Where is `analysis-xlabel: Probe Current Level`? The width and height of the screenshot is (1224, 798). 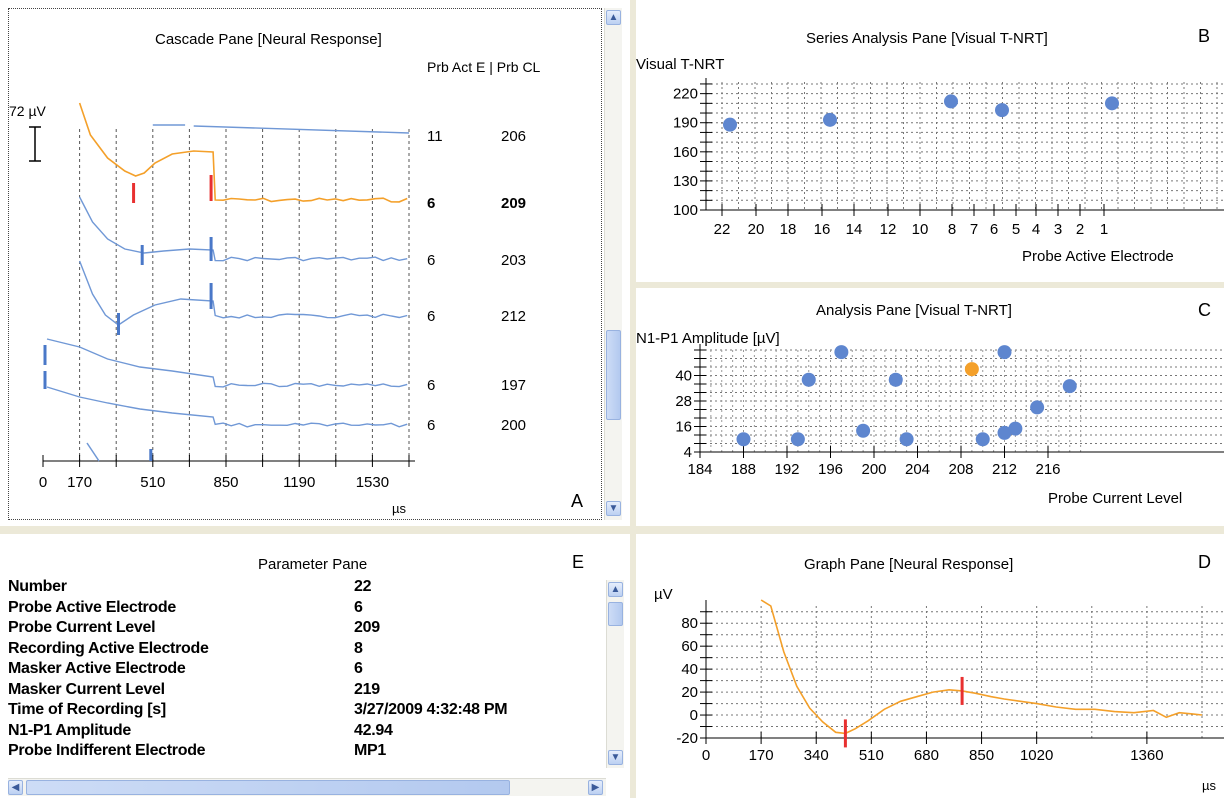
analysis-xlabel: Probe Current Level is located at coordinates (1115, 498).